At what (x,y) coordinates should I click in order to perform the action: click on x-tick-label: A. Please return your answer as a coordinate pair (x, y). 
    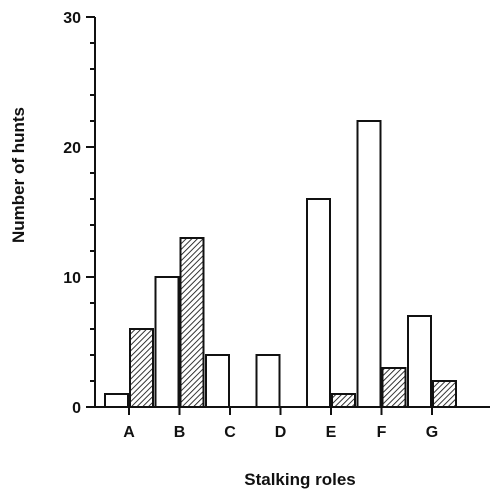
    Looking at the image, I should click on (129, 432).